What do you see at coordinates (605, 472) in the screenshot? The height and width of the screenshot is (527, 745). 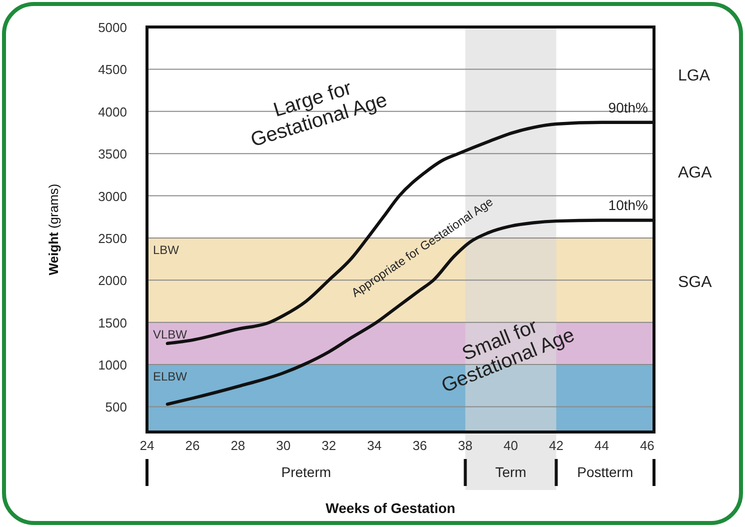 I see `text: Postterm` at bounding box center [605, 472].